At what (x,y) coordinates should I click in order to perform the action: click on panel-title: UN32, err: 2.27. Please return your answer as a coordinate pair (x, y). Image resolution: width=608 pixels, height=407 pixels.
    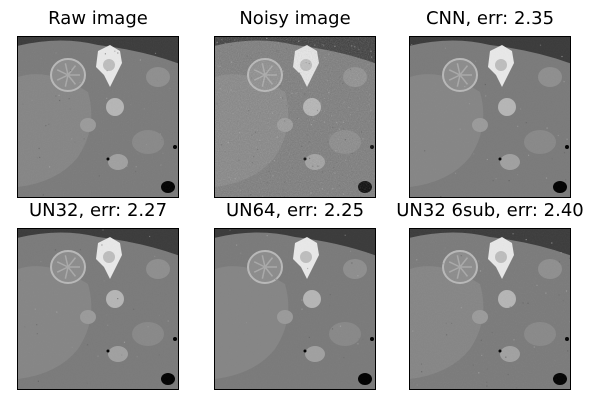
    Looking at the image, I should click on (98, 210).